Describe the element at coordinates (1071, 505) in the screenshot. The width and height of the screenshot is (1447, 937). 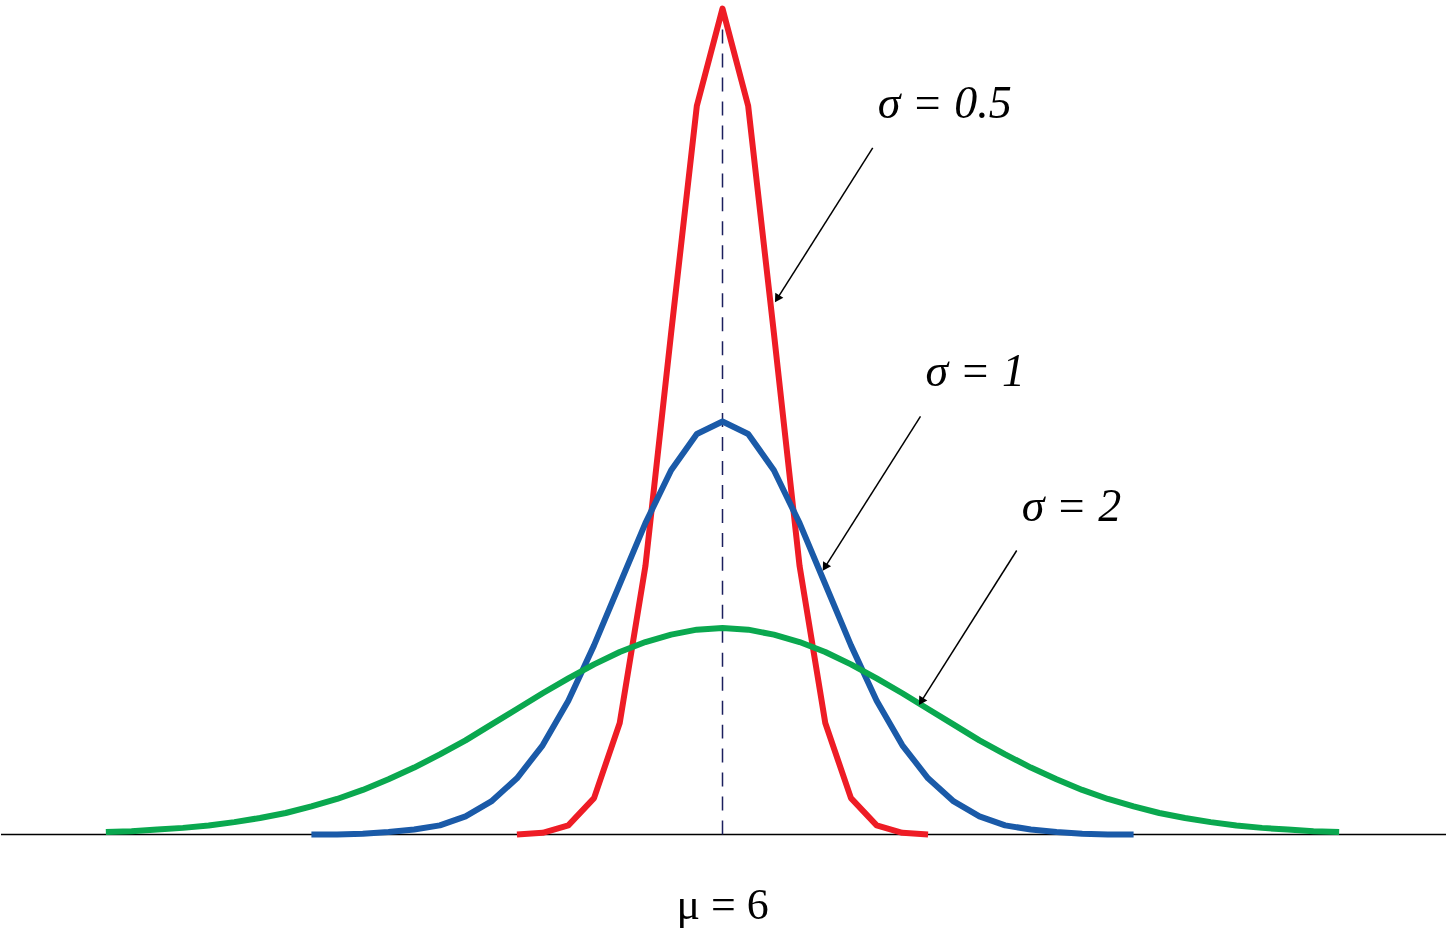
I see `text: σ = 2` at that location.